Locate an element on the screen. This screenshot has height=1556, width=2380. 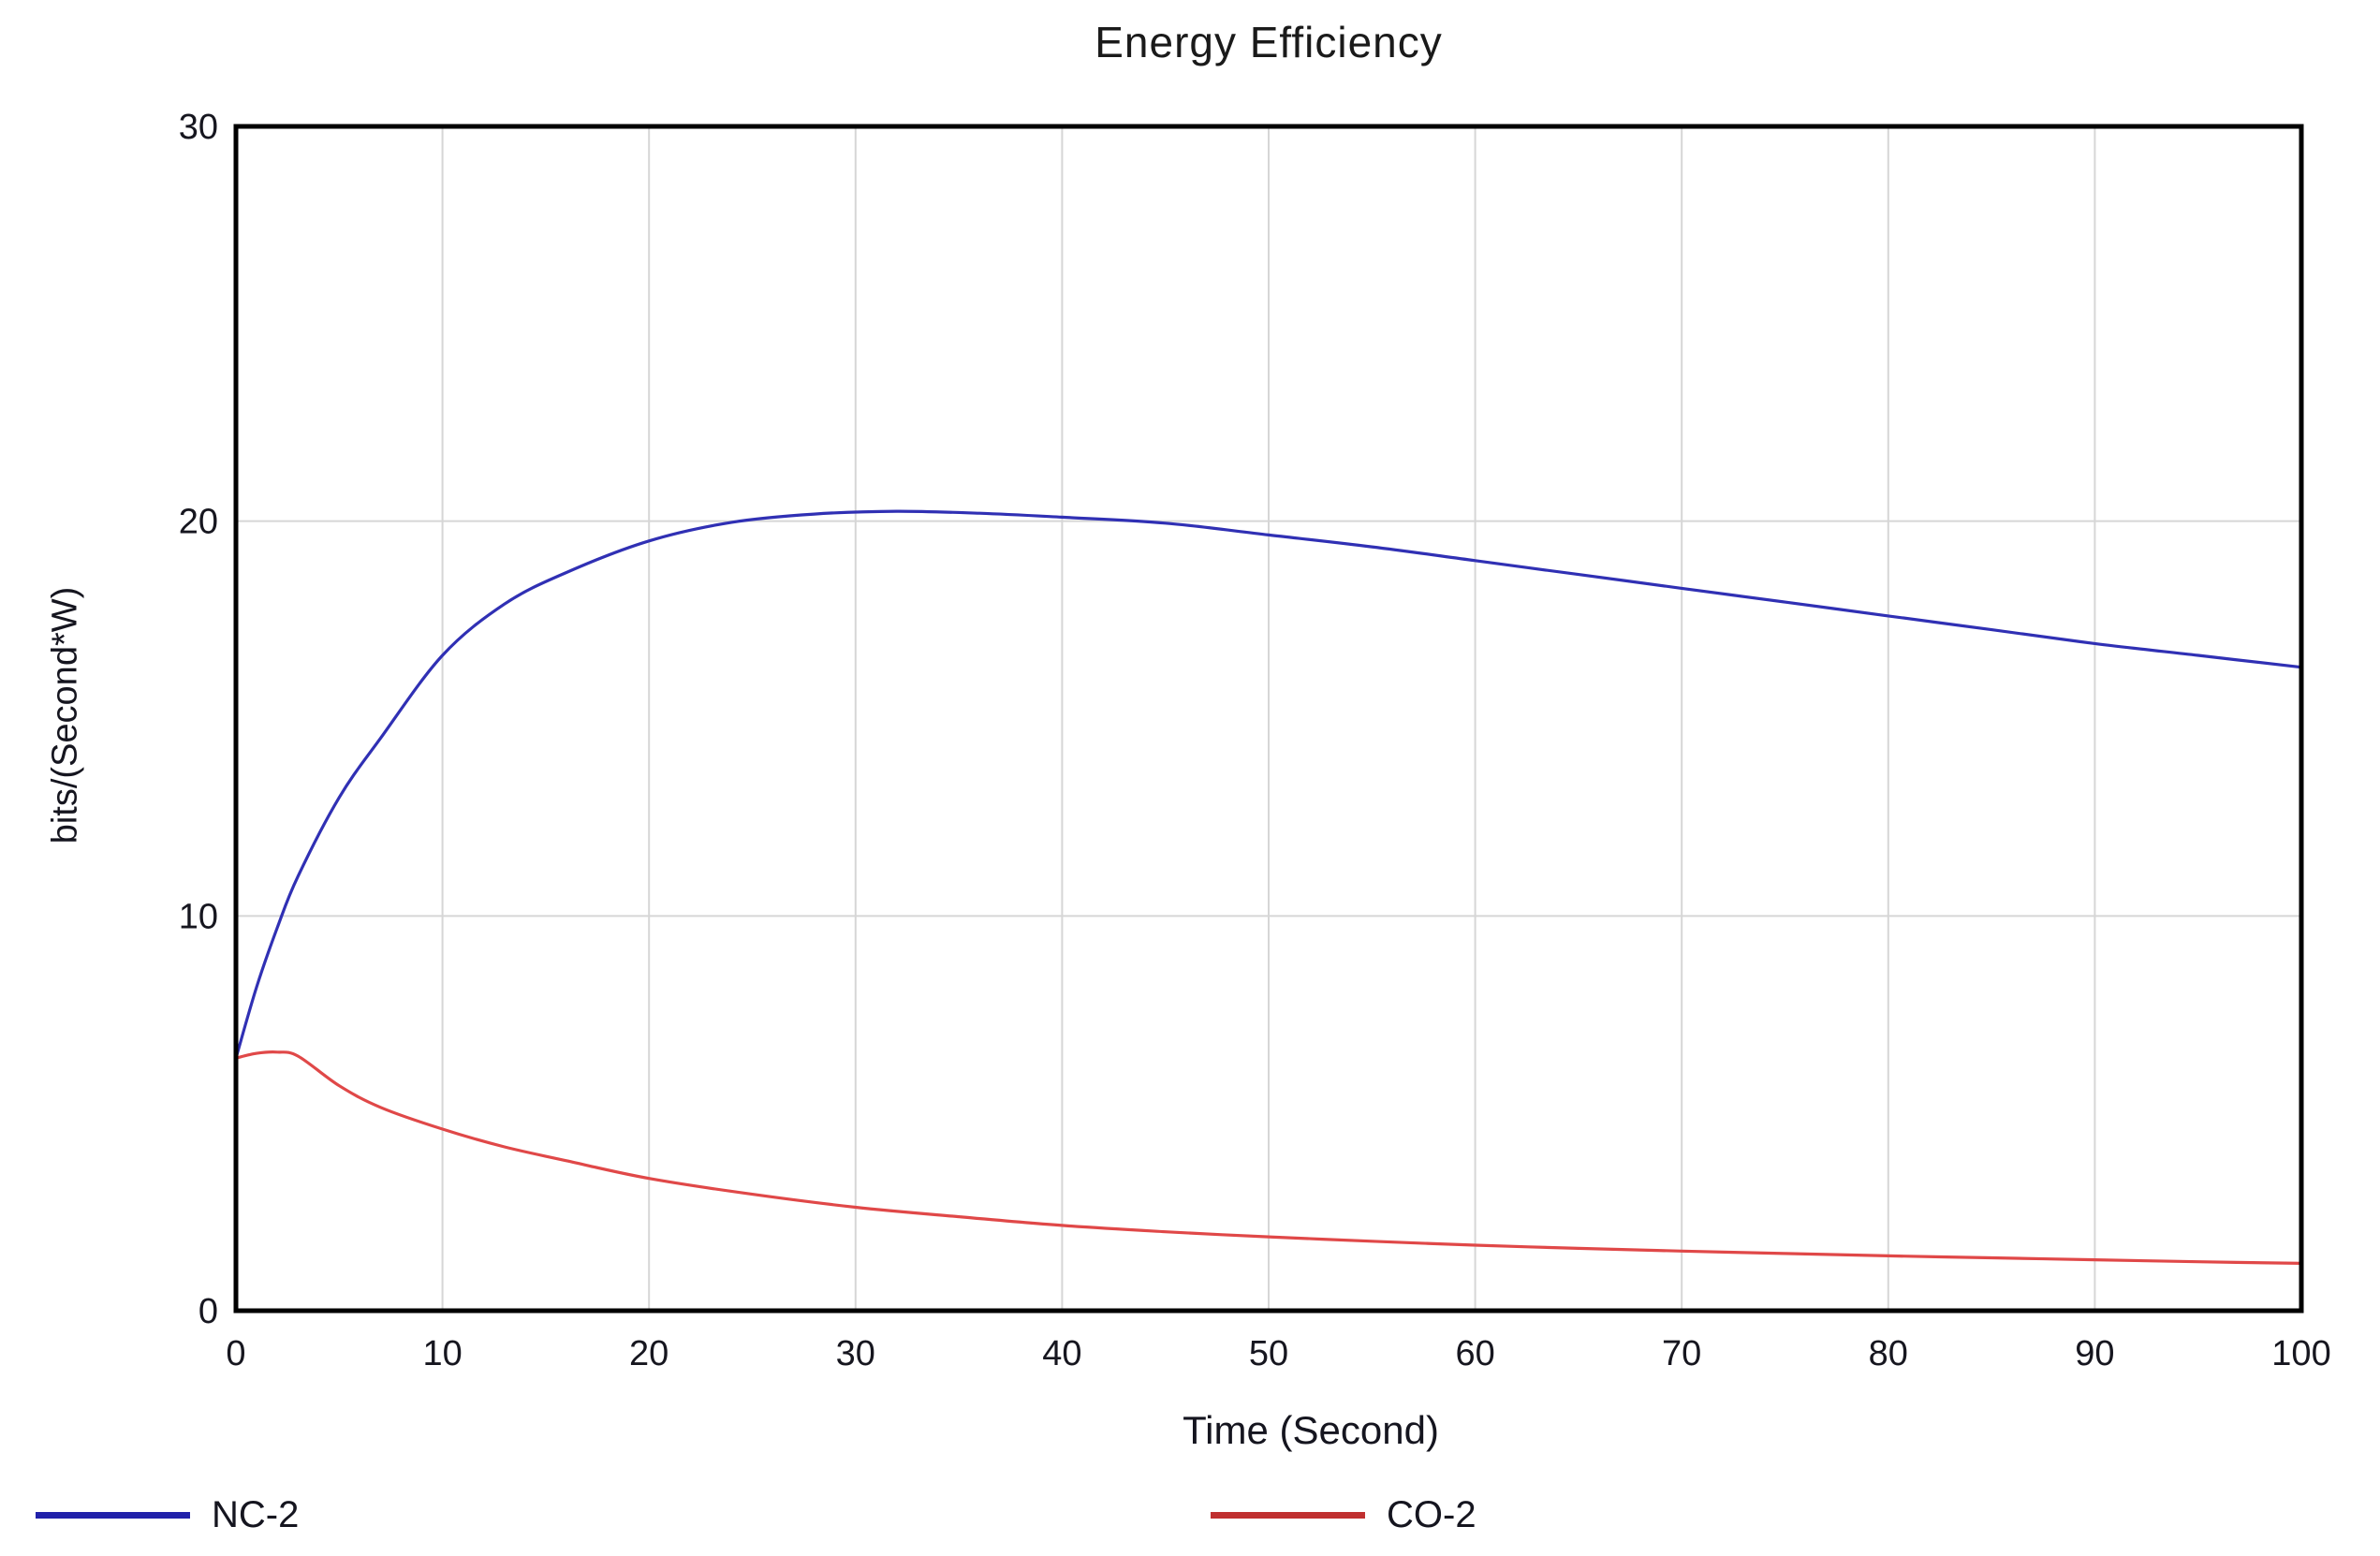
chart-title: Energy Efficiency is located at coordinates (1269, 42).